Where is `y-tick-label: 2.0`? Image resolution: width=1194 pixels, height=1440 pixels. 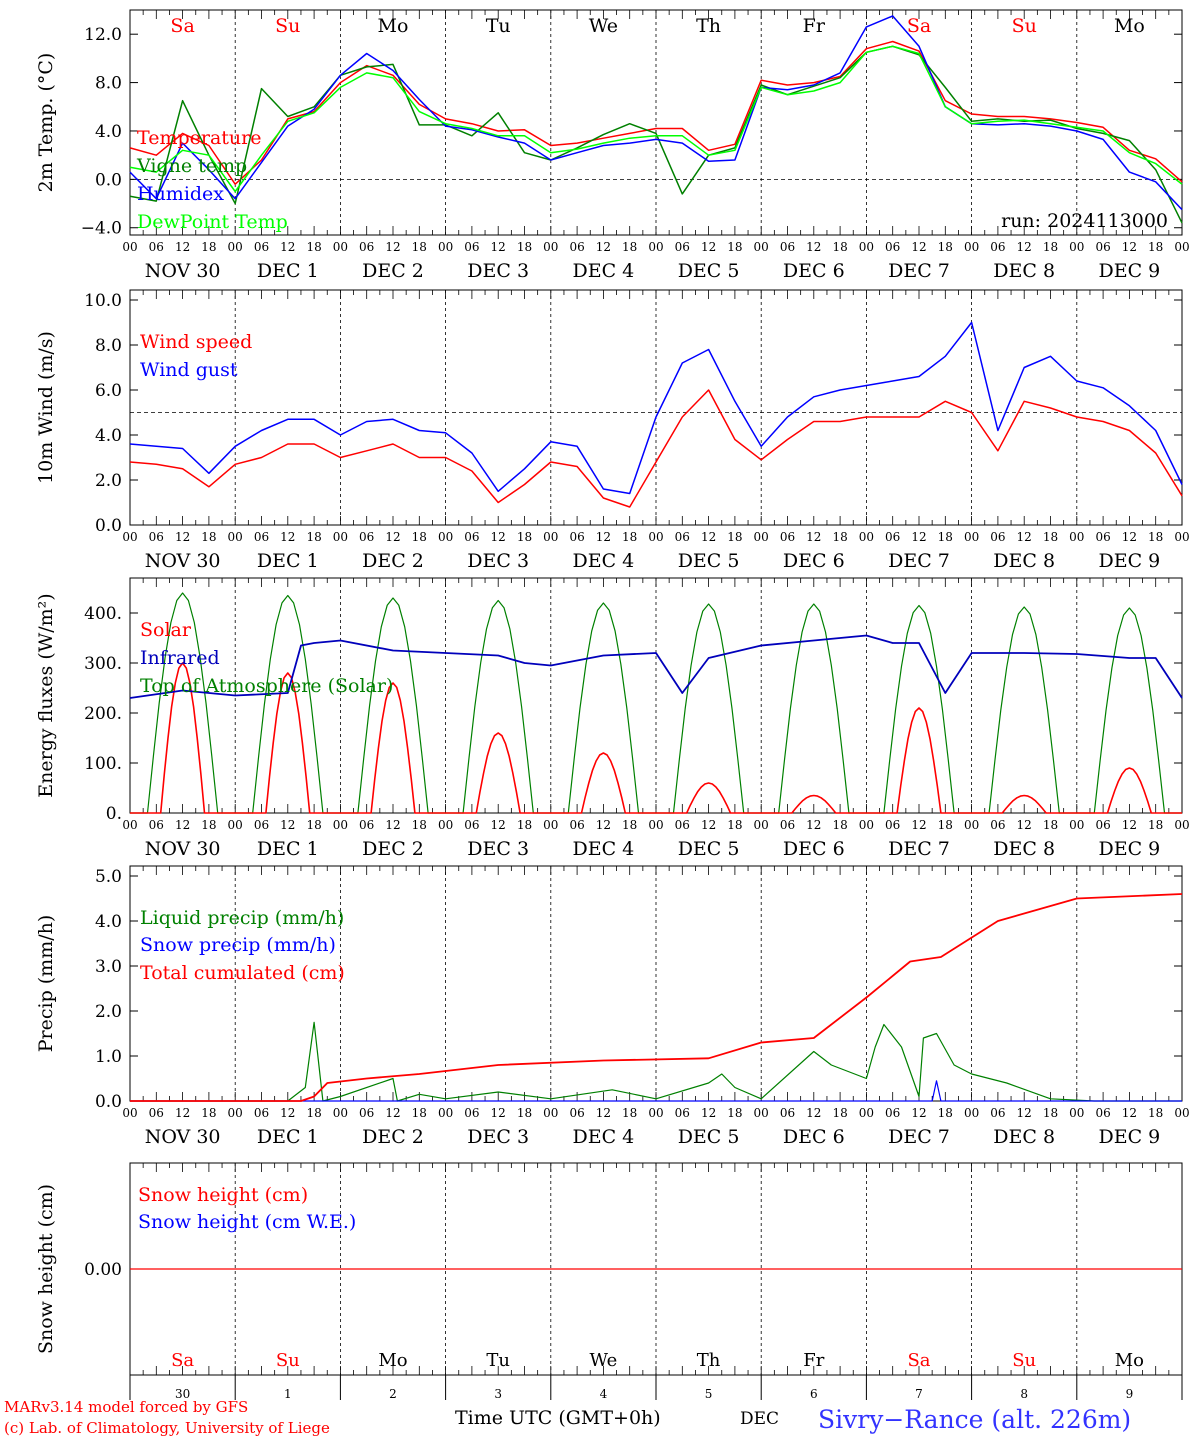 y-tick-label: 2.0 is located at coordinates (108, 481).